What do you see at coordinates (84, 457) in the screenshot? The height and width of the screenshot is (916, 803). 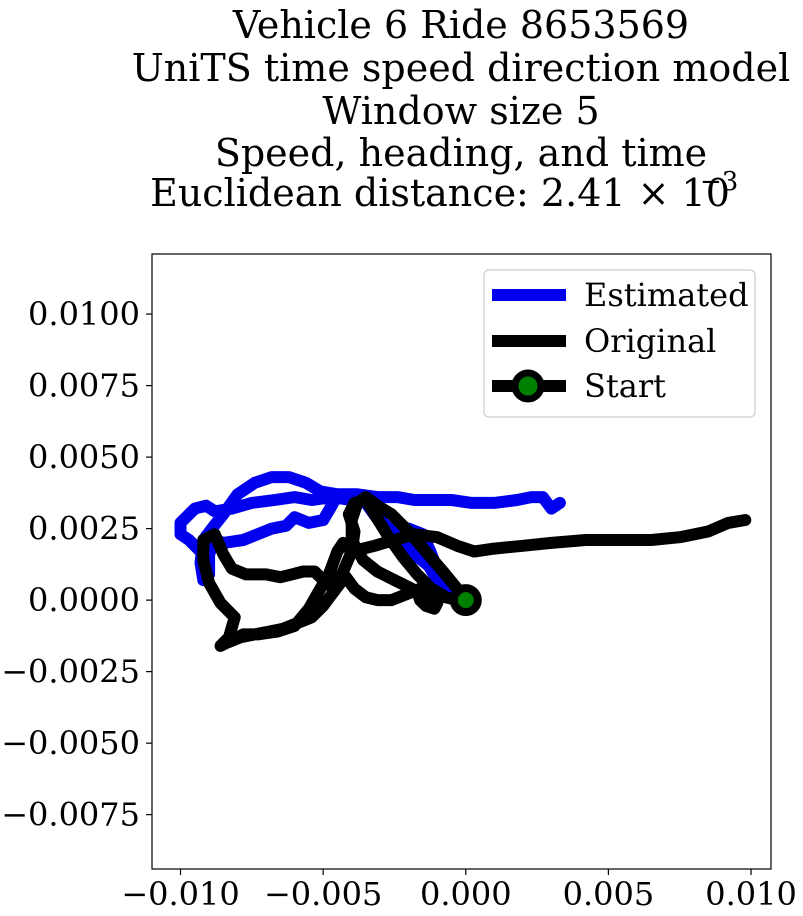 I see `y-tick-label: 0.0050` at bounding box center [84, 457].